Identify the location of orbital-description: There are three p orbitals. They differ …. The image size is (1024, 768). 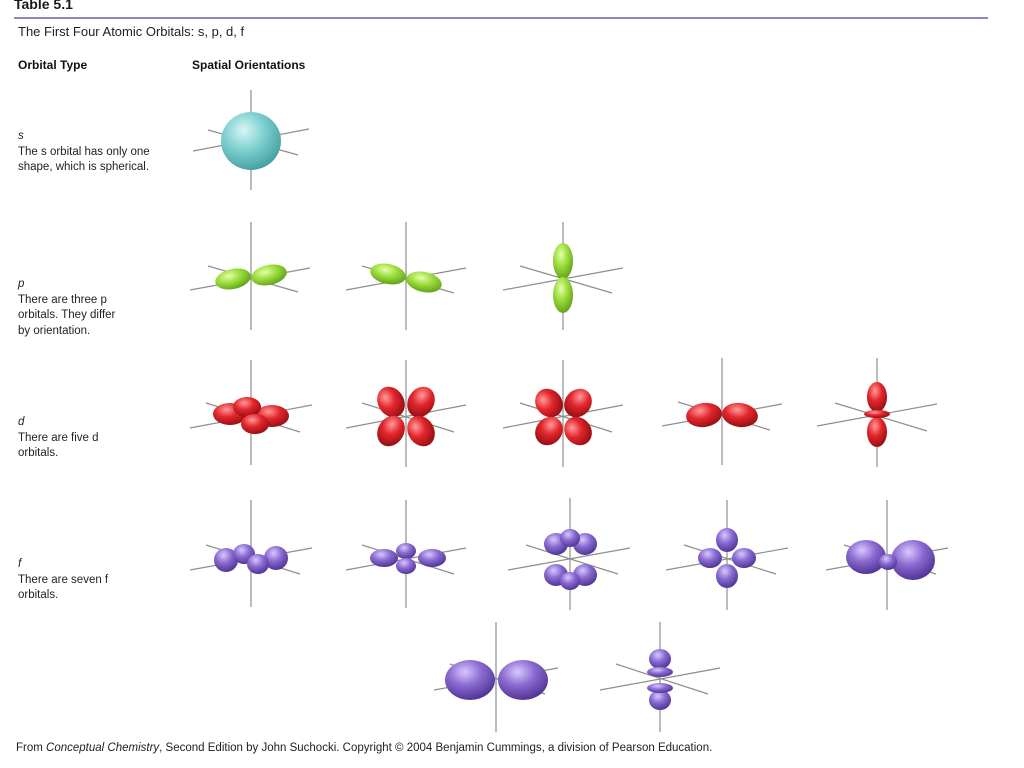
(67, 315).